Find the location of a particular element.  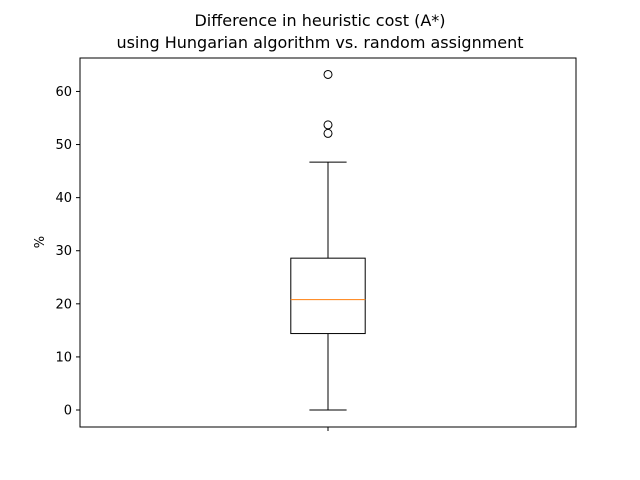

y-tick-label: 40 is located at coordinates (63, 198).